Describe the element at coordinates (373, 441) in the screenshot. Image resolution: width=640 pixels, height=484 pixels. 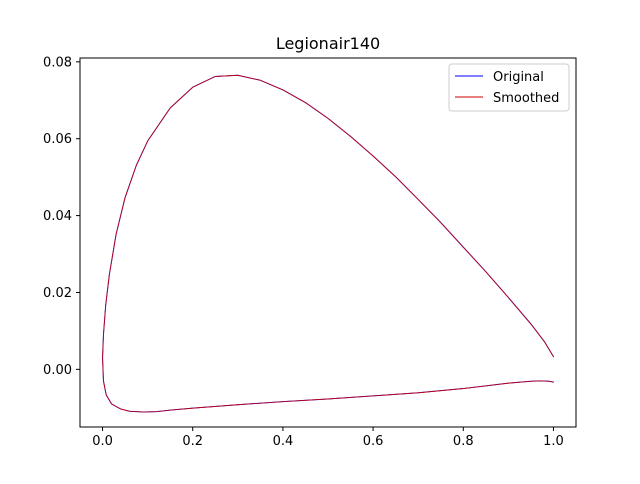
I see `x-tick-label: 0.6` at that location.